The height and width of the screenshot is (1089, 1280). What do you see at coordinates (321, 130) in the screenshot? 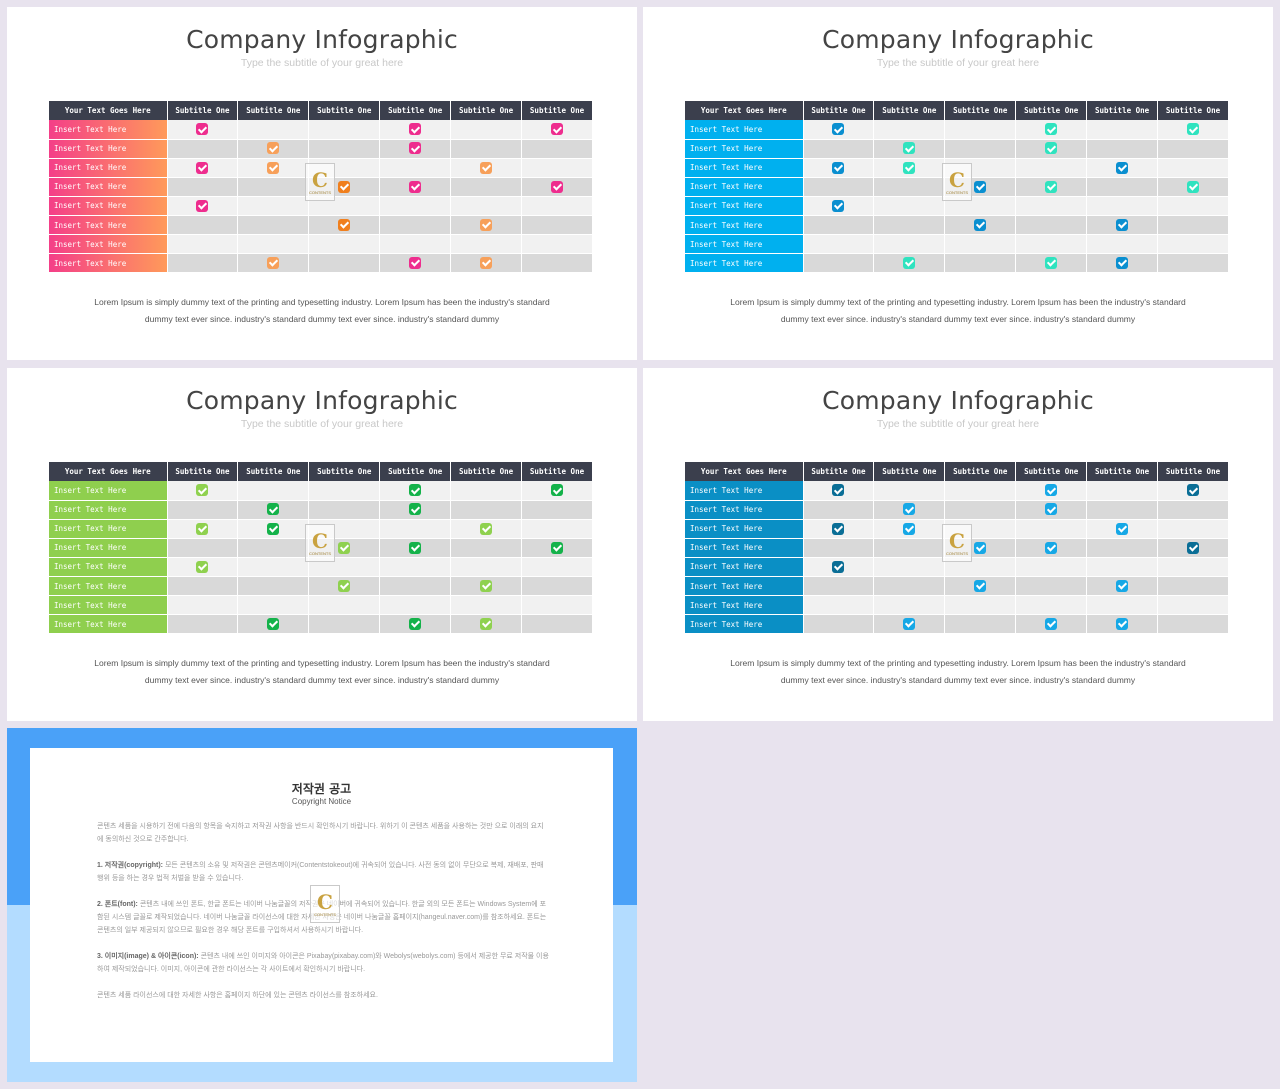
I see `table-row: Insert Text Here` at bounding box center [321, 130].